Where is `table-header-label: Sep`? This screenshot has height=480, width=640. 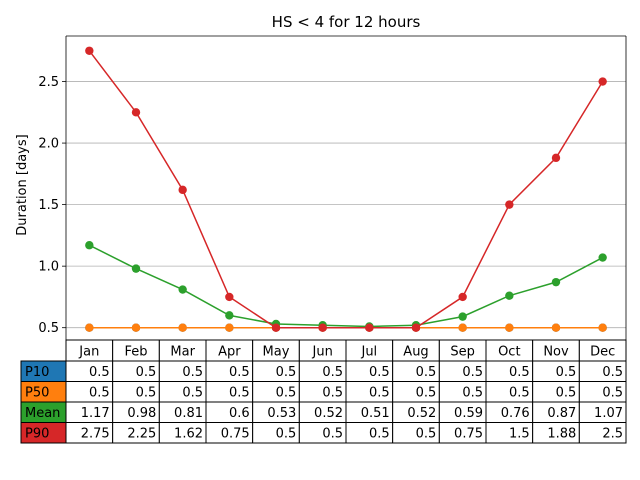 table-header-label: Sep is located at coordinates (462, 352).